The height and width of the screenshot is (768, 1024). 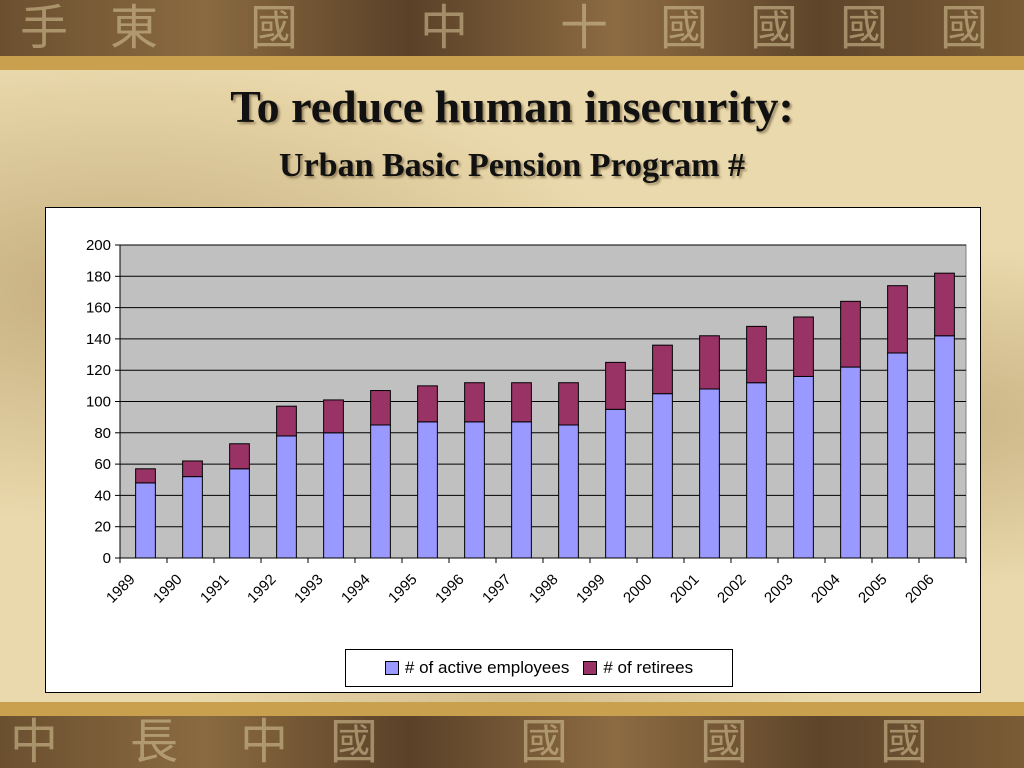 What do you see at coordinates (145, 476) in the screenshot?
I see `bar-retirees-1989` at bounding box center [145, 476].